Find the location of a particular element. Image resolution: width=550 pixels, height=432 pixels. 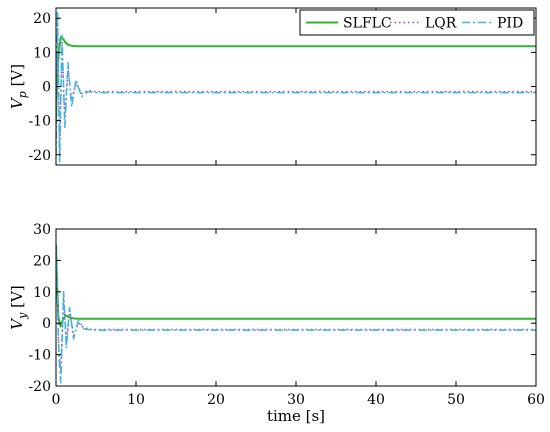

x-tick-label: 0 is located at coordinates (56, 400).